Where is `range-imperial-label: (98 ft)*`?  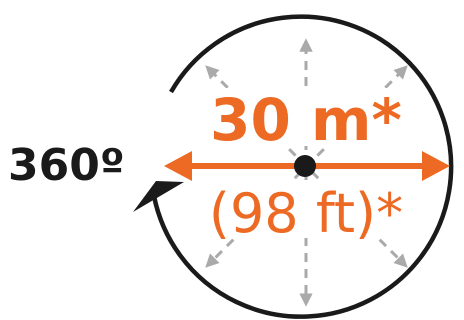 range-imperial-label: (98 ft)* is located at coordinates (306, 213).